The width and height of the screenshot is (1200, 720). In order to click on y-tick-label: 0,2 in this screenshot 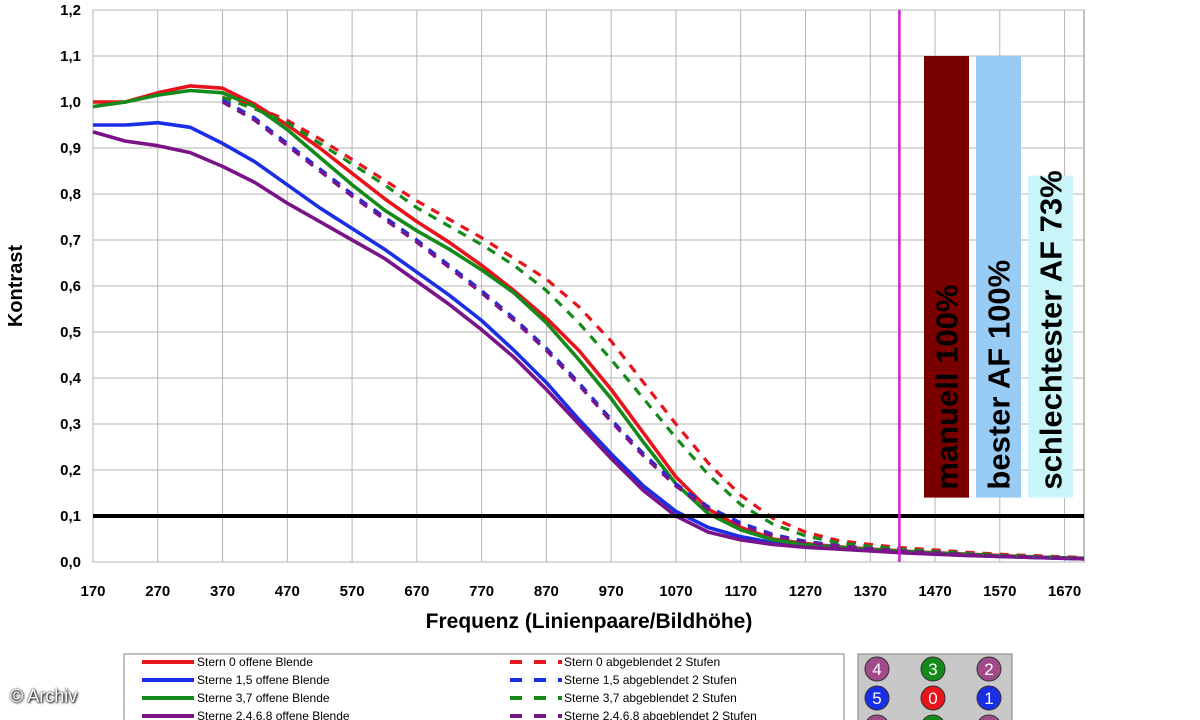, I will do `click(70, 470)`.